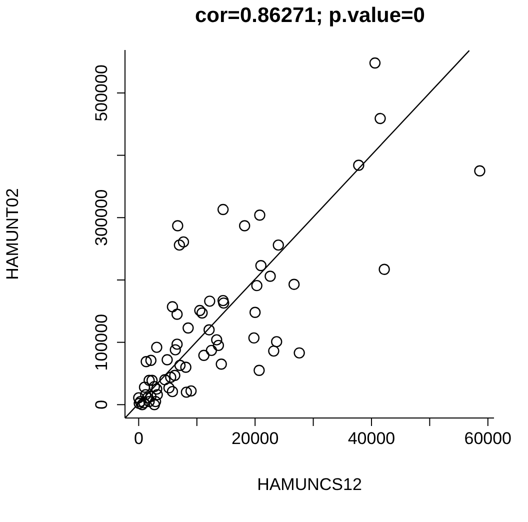 The height and width of the screenshot is (522, 528). What do you see at coordinates (488, 438) in the screenshot?
I see `x-tick-label: 60000` at bounding box center [488, 438].